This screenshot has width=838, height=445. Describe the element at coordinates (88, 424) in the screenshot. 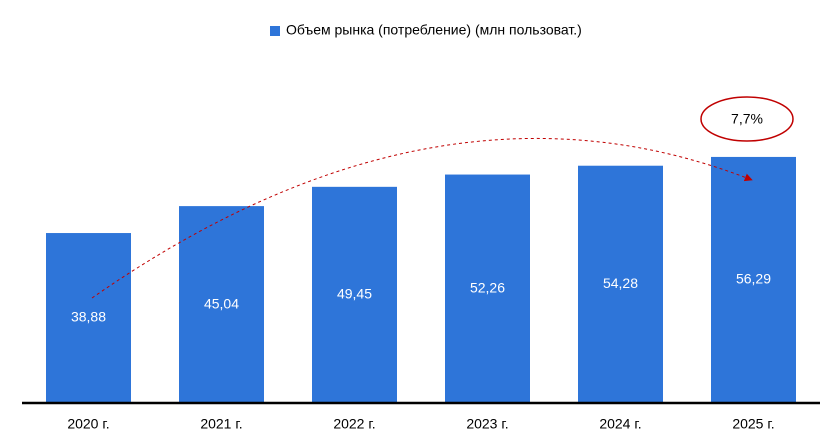

I see `x-tick-label: 2020 г.` at that location.